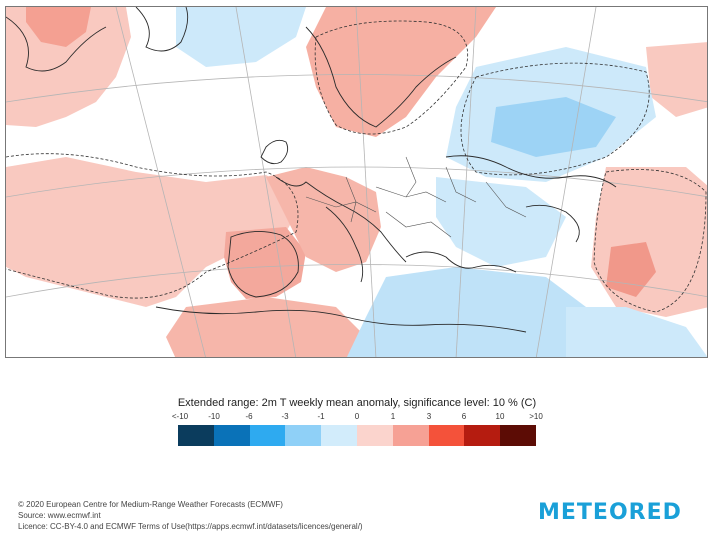 This screenshot has height=537, width=714. What do you see at coordinates (636, 332) in the screenshot?
I see `cold-region-north-africa` at bounding box center [636, 332].